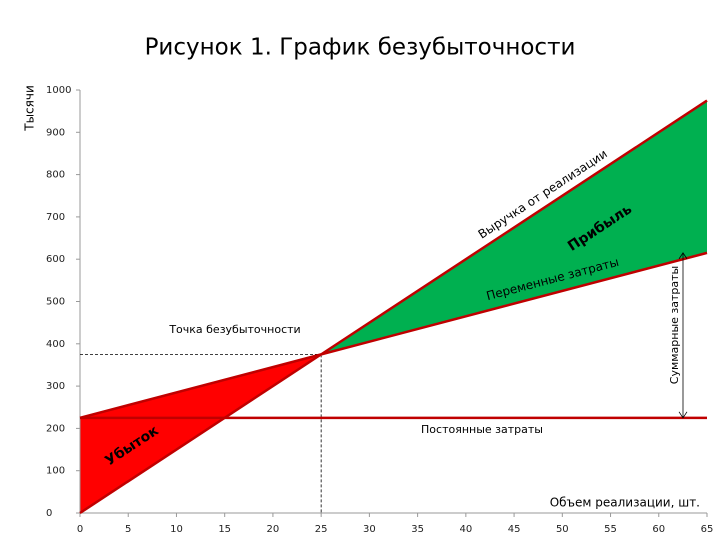  What do you see at coordinates (465, 529) in the screenshot?
I see `x-tick-label: 40` at bounding box center [465, 529].